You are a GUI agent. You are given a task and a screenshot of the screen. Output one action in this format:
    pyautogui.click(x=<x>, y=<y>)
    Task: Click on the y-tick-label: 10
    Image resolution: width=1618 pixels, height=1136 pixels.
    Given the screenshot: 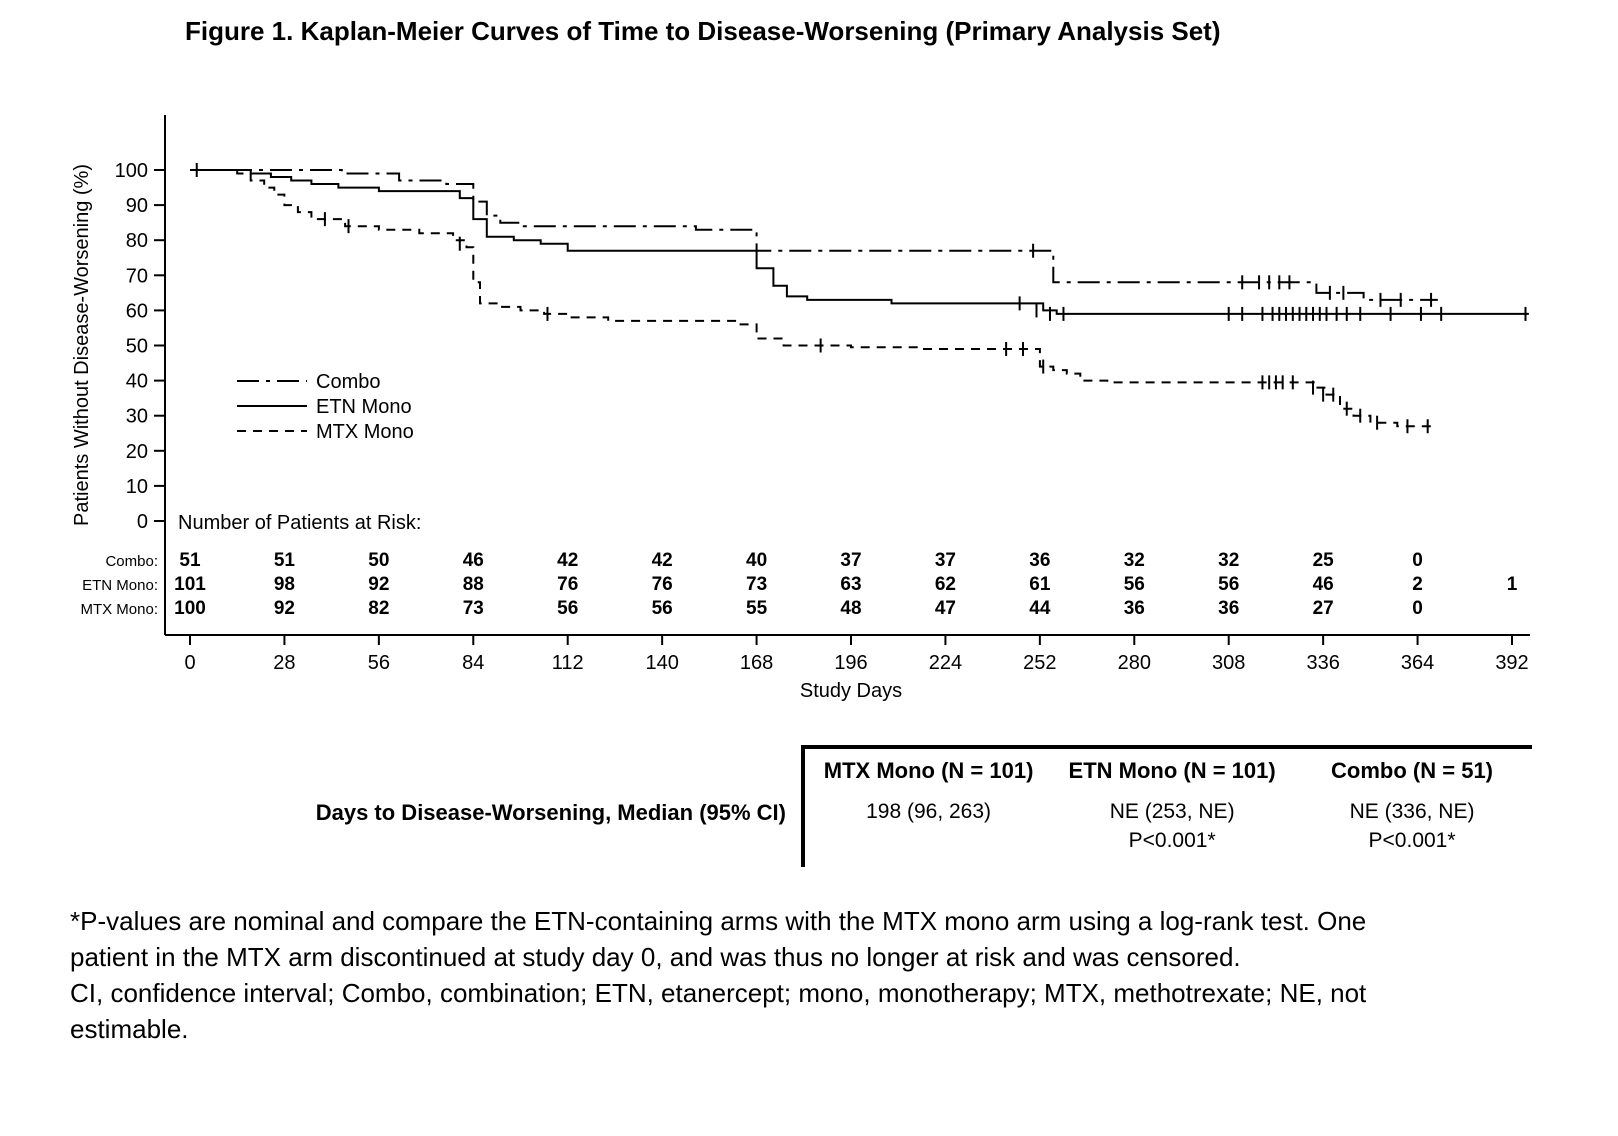 What is the action you would take?
    pyautogui.click(x=137, y=487)
    